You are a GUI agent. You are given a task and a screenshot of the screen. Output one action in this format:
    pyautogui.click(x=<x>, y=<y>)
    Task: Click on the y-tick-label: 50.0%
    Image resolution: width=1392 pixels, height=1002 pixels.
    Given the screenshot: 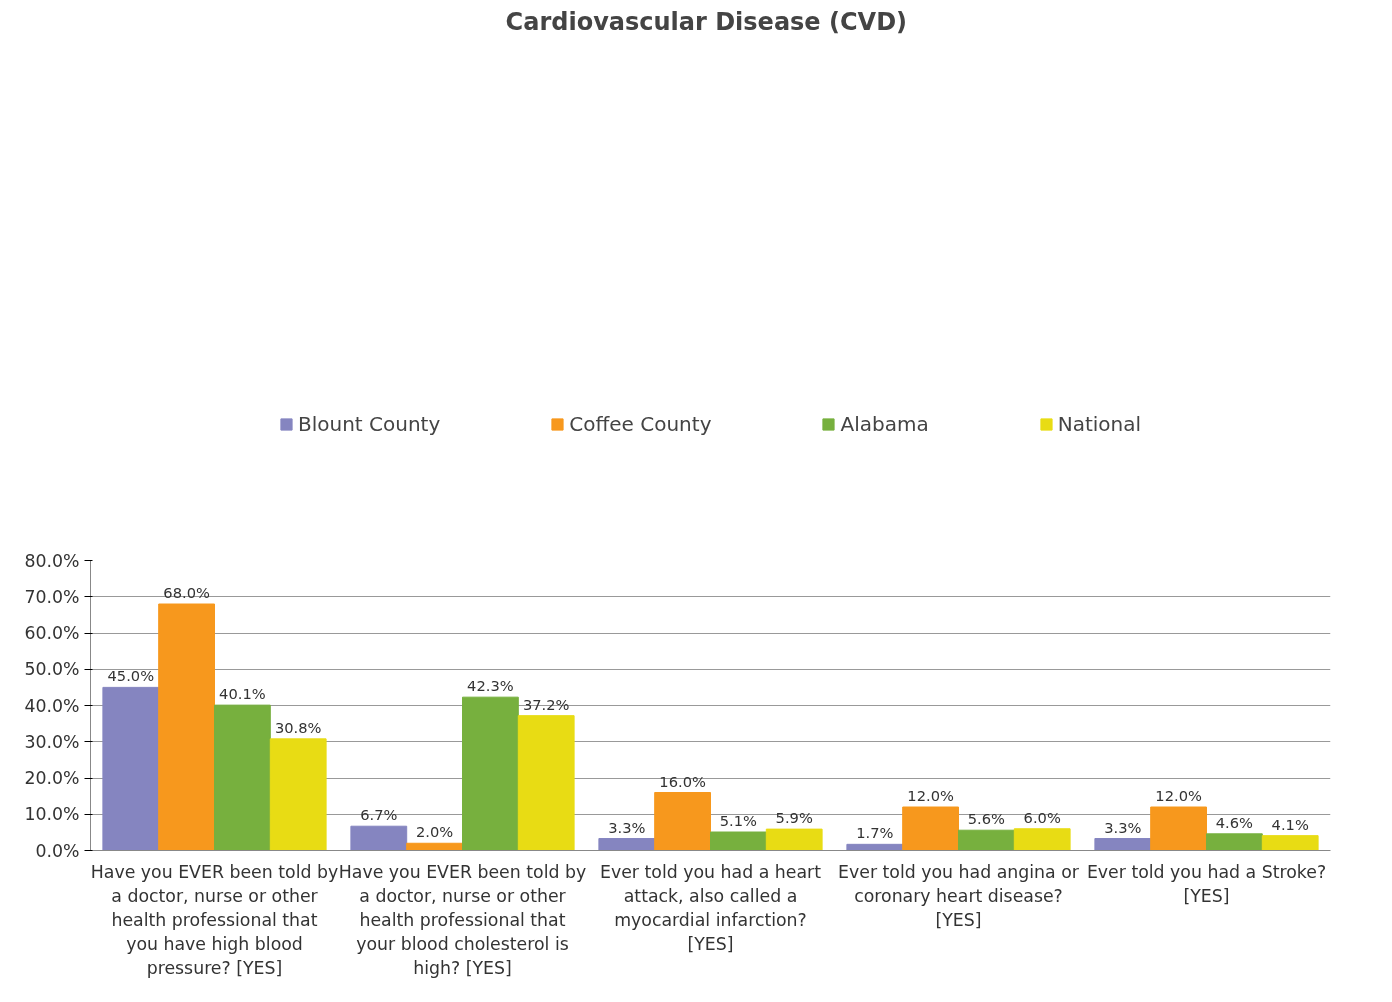 What is the action you would take?
    pyautogui.click(x=52, y=669)
    